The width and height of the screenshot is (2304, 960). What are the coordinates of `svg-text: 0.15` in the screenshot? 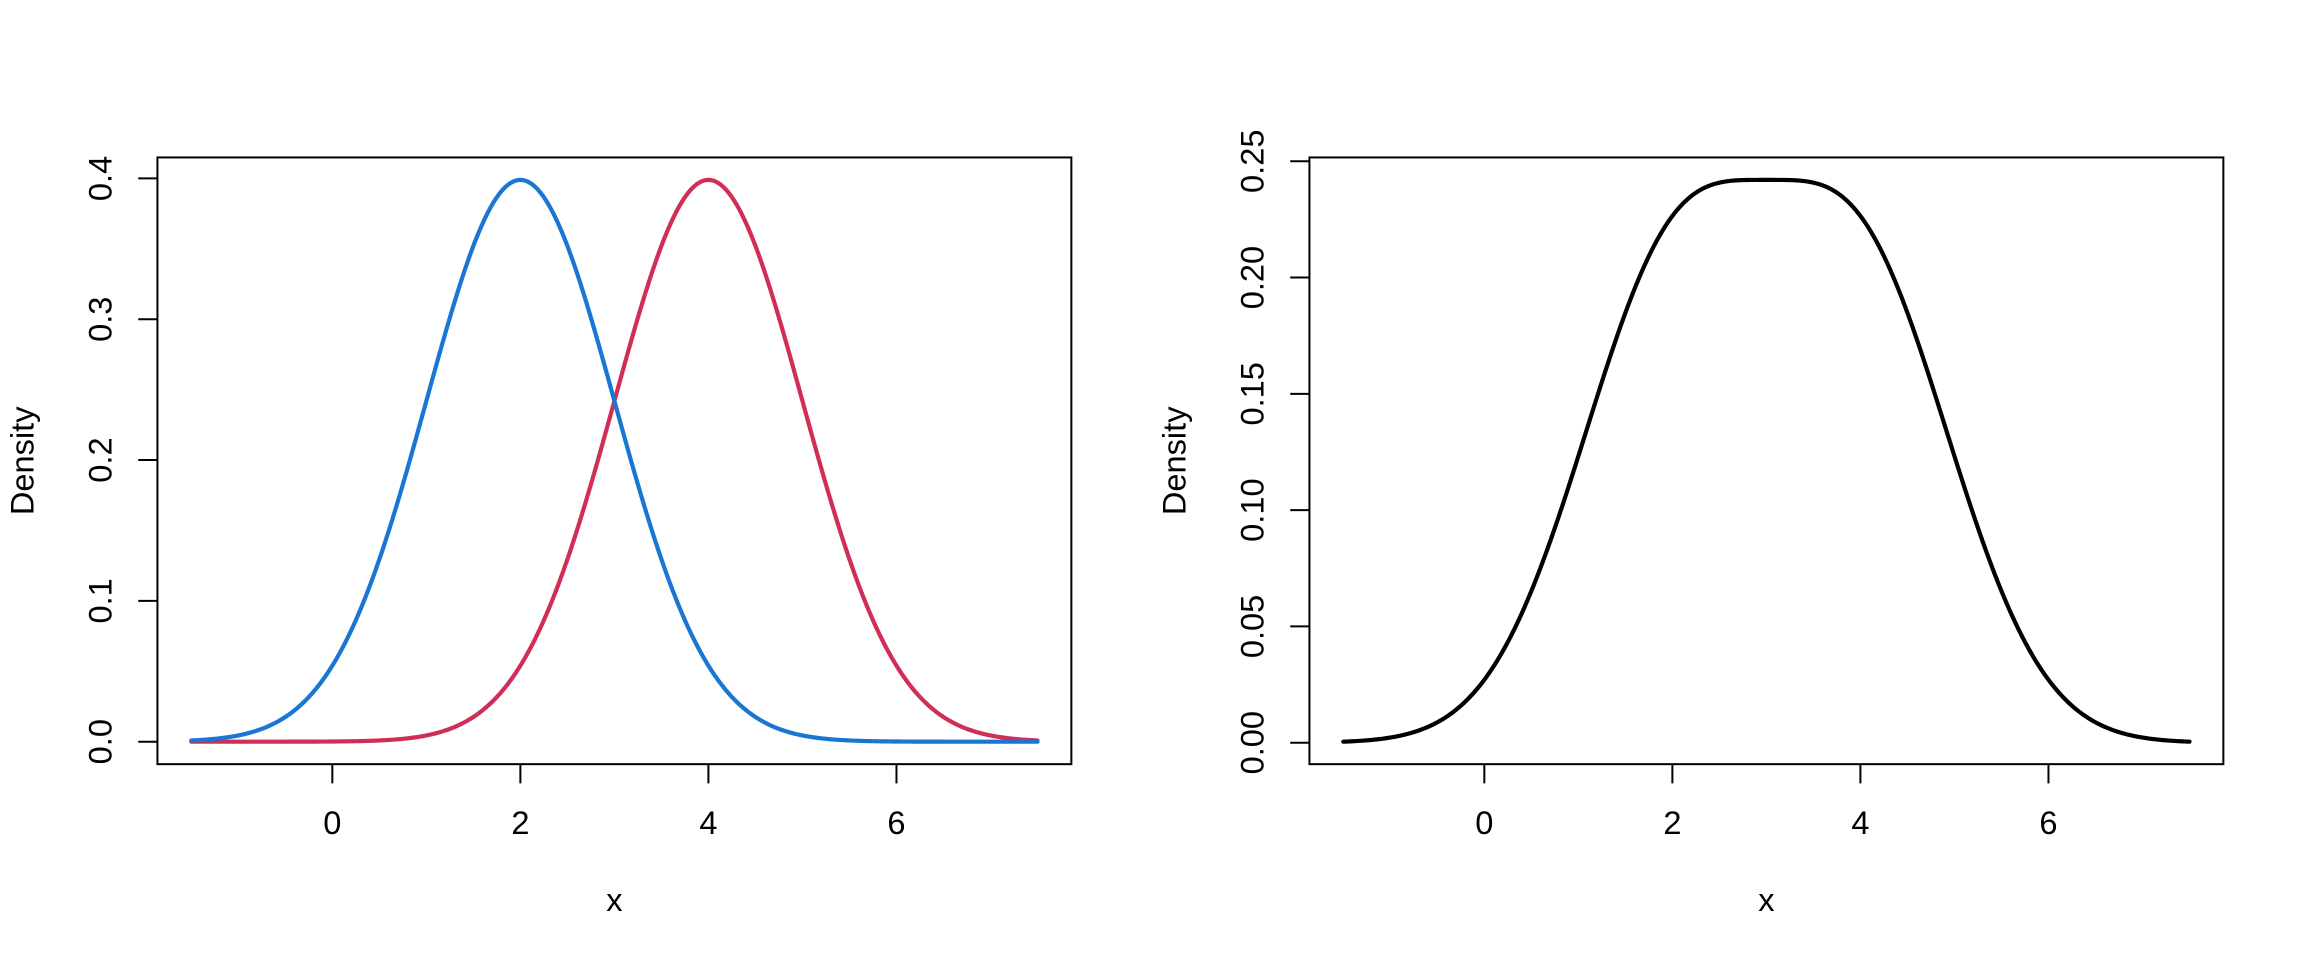 It's located at (1251, 393).